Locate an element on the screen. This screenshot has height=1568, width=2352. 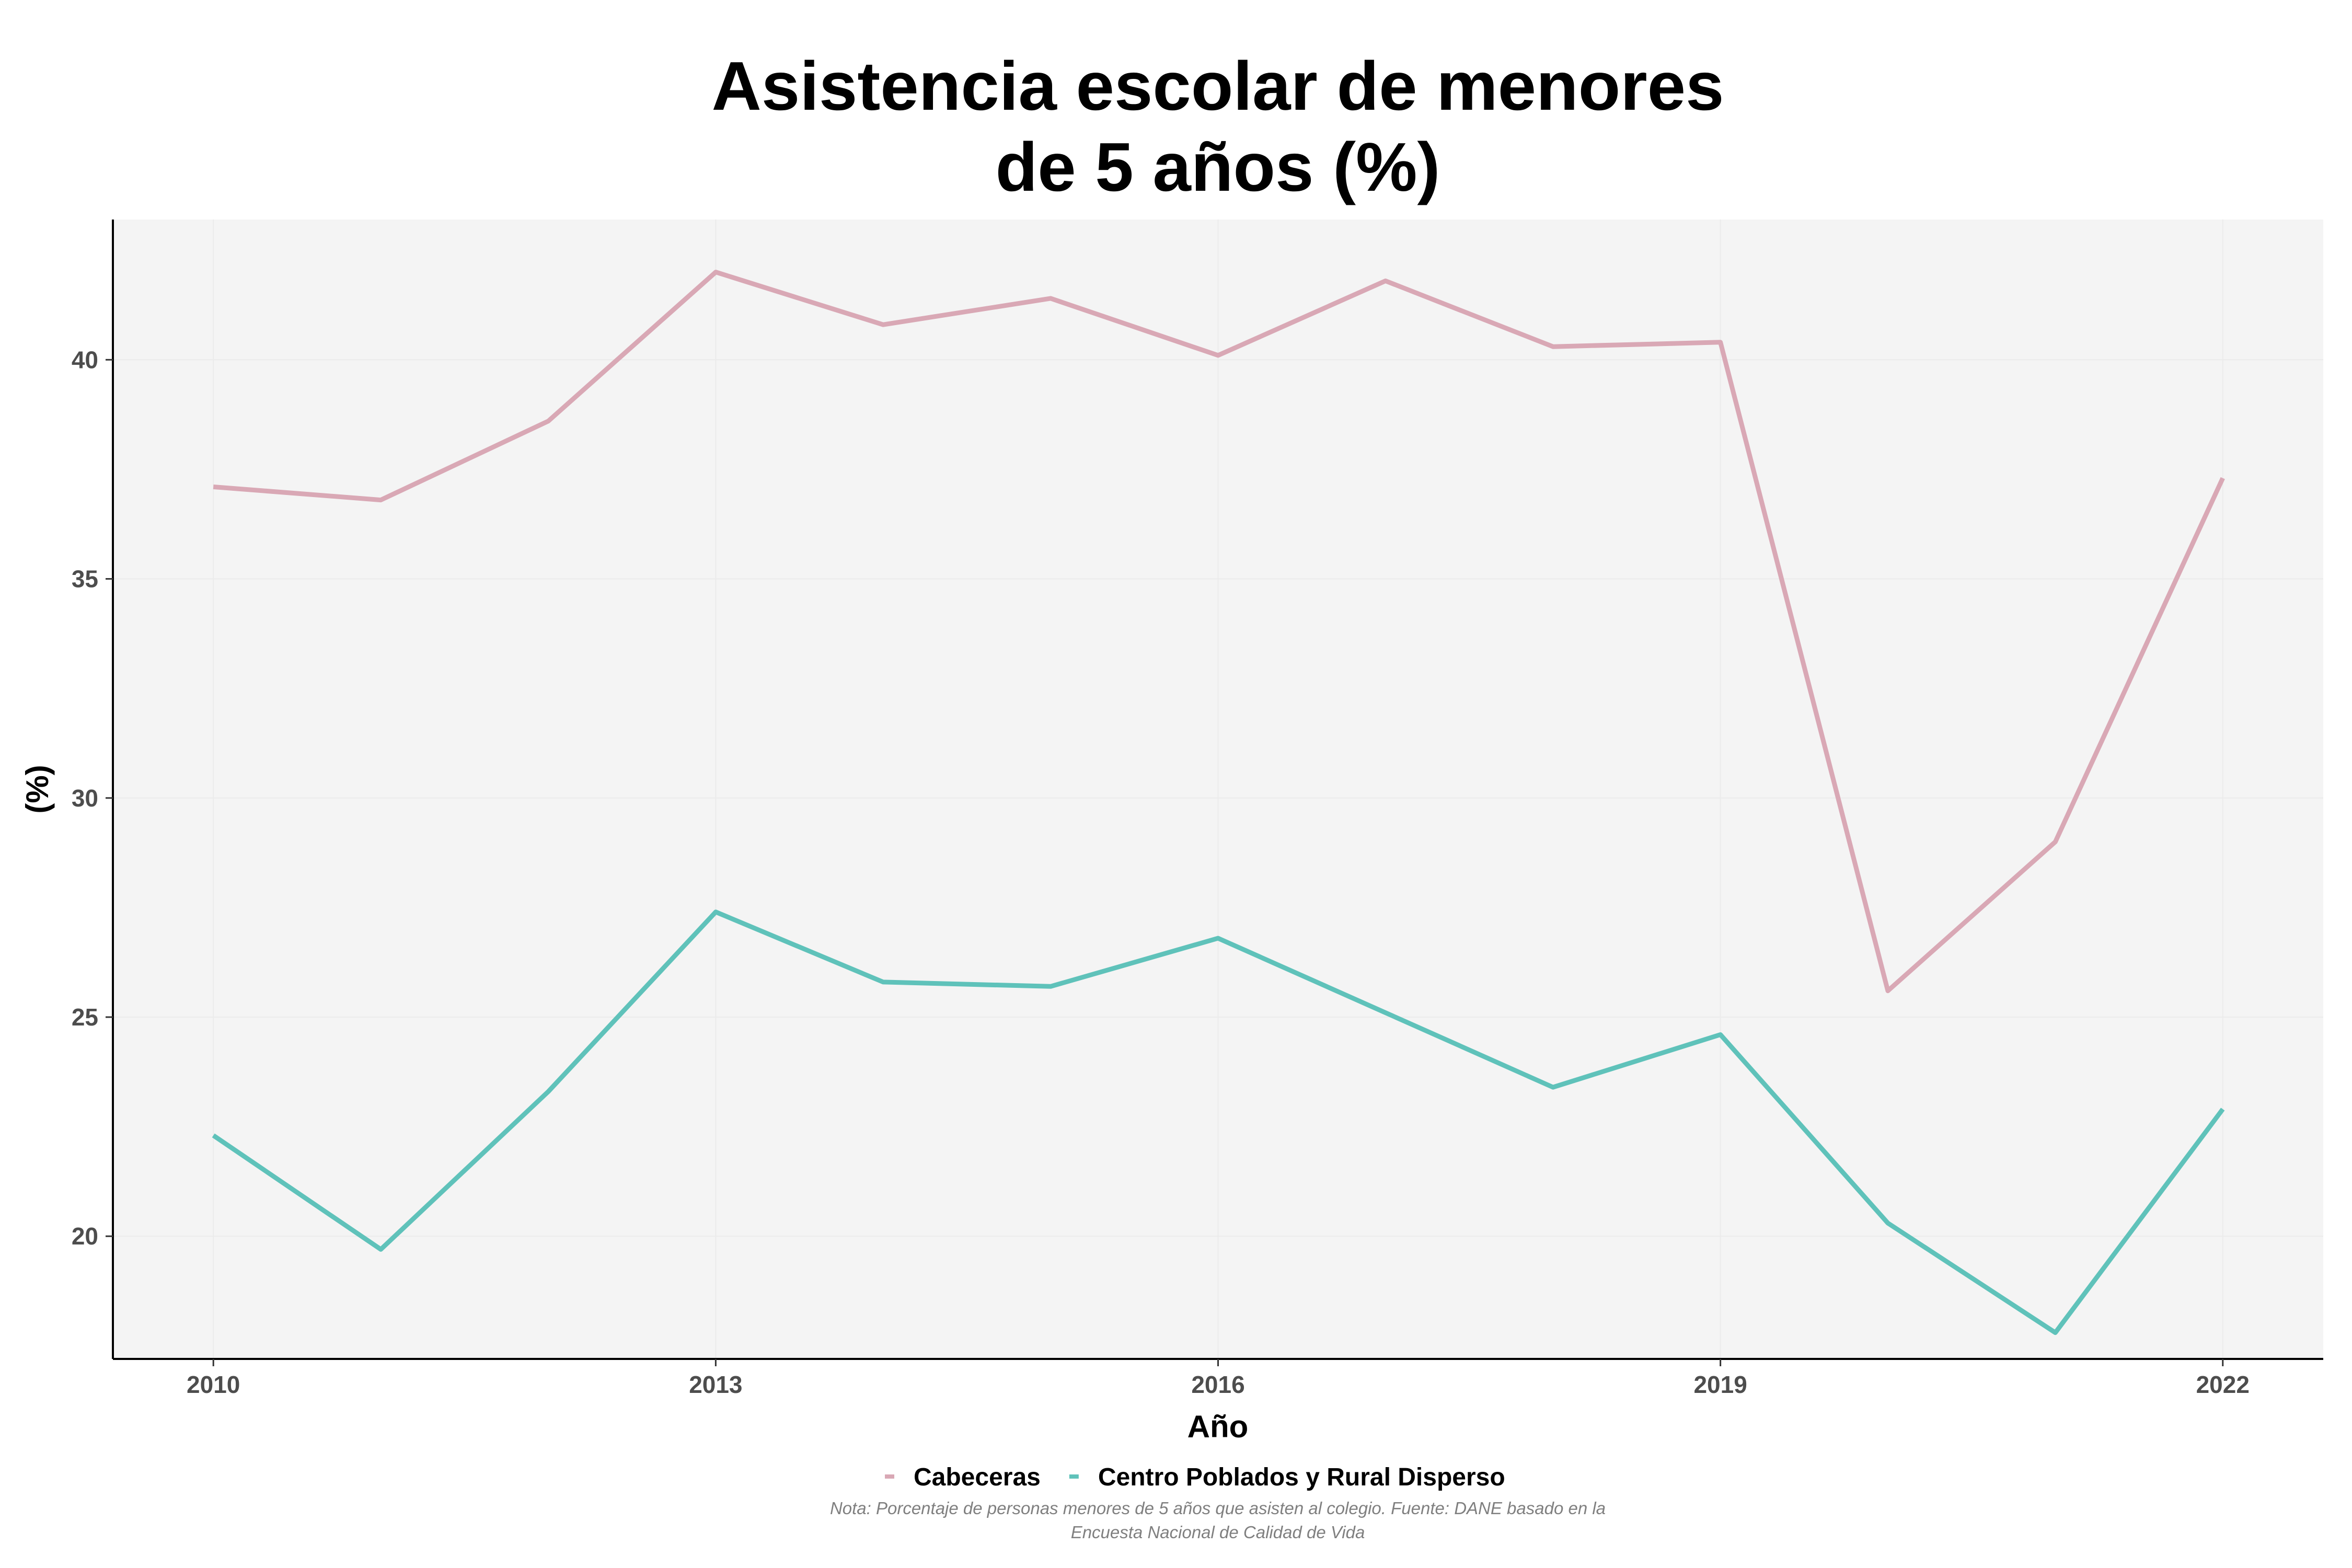
y-tick-label: 30 is located at coordinates (85, 798).